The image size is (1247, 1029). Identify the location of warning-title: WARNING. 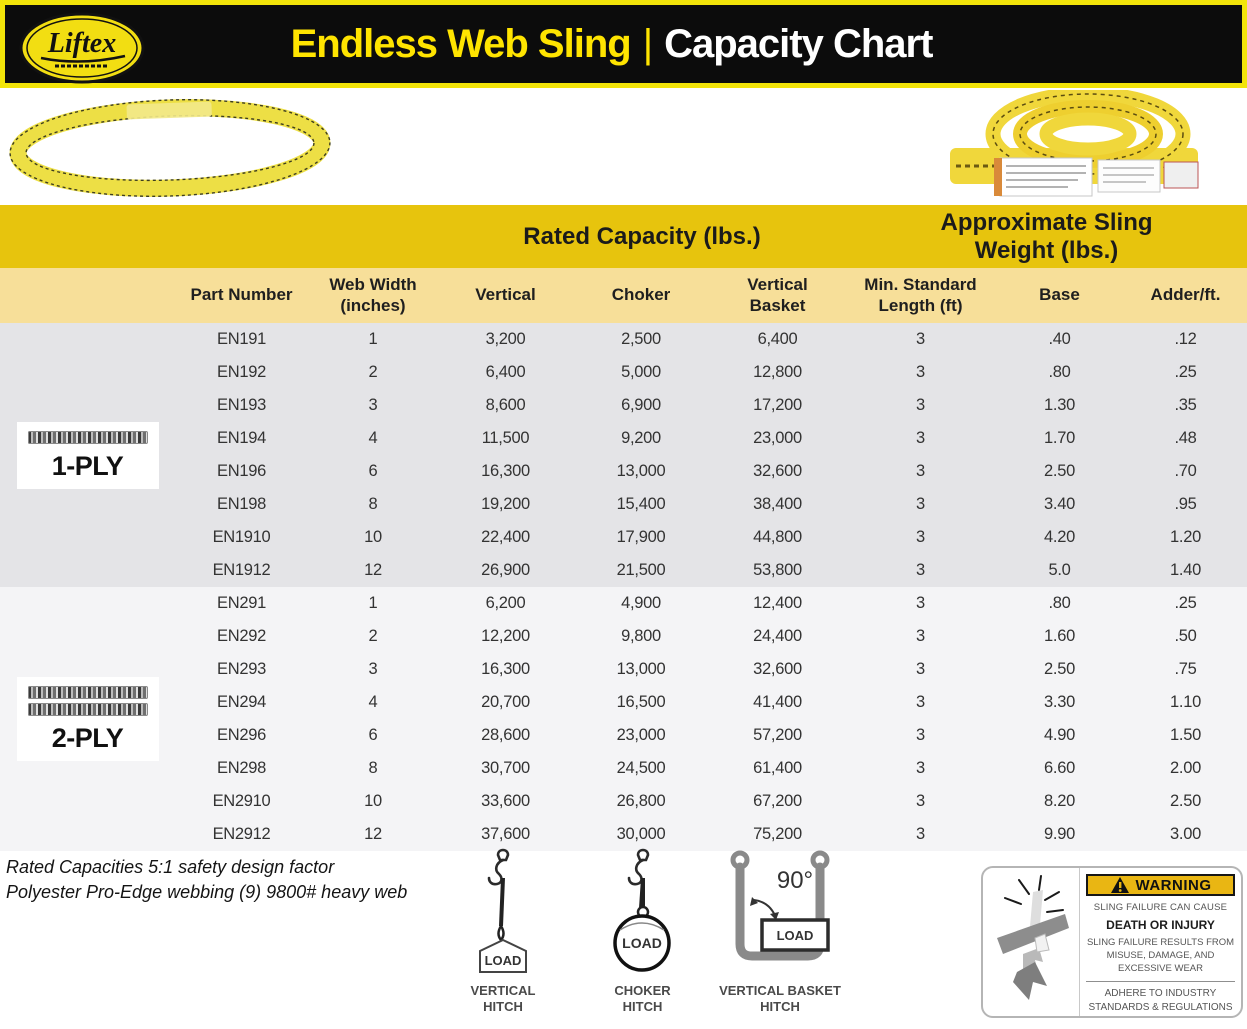
(1173, 885).